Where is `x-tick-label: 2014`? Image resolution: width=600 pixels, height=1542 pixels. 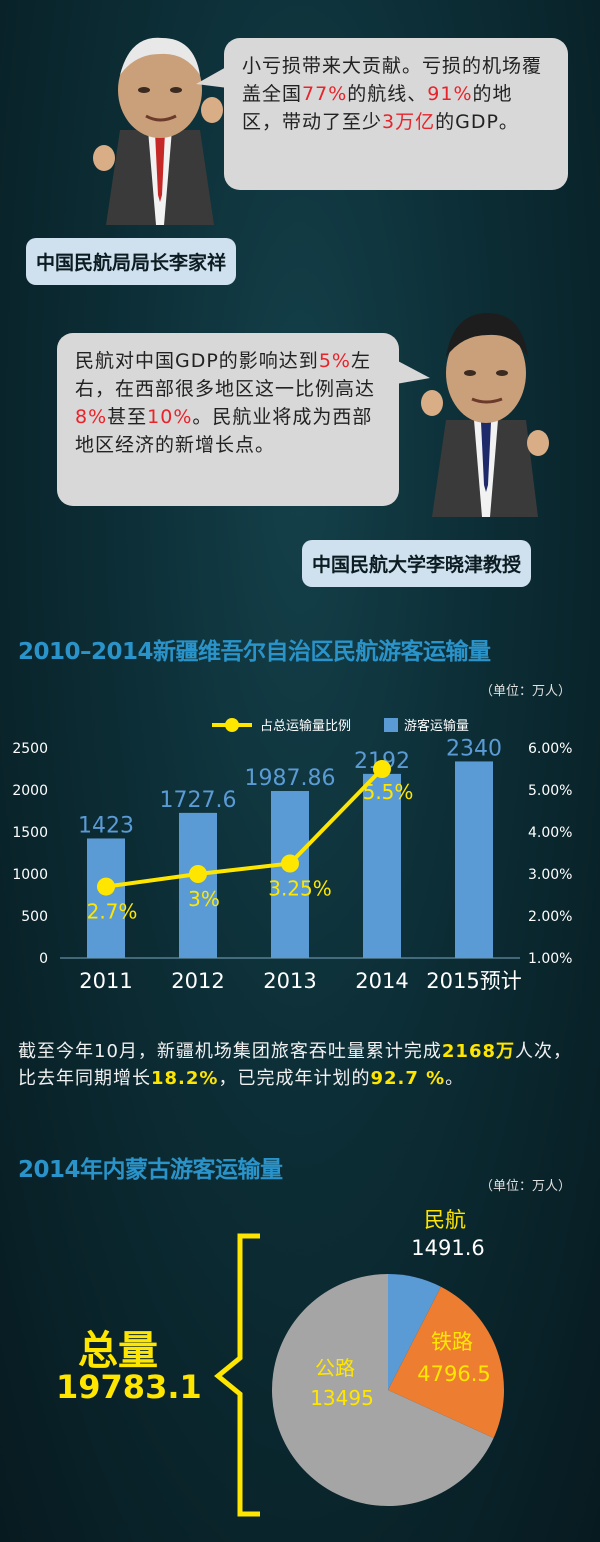
x-tick-label: 2014 is located at coordinates (381, 981).